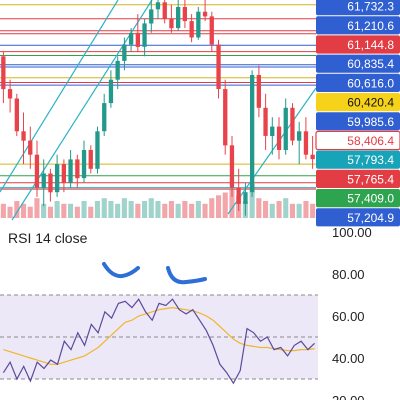 This screenshot has width=400, height=400. Describe the element at coordinates (370, 218) in the screenshot. I see `price-label-text: 57,204.9` at that location.